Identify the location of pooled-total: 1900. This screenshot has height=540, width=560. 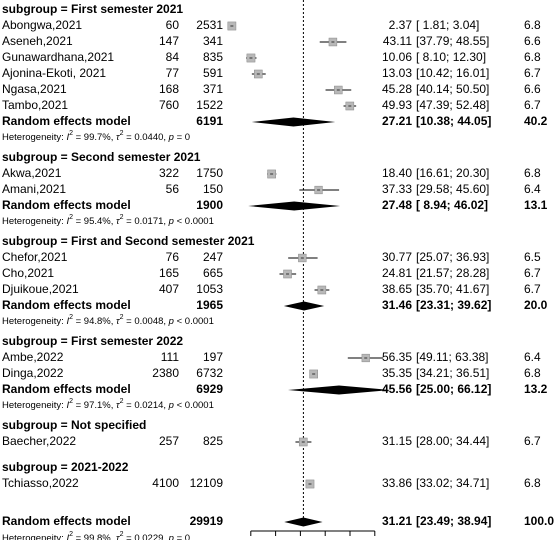
(209, 205).